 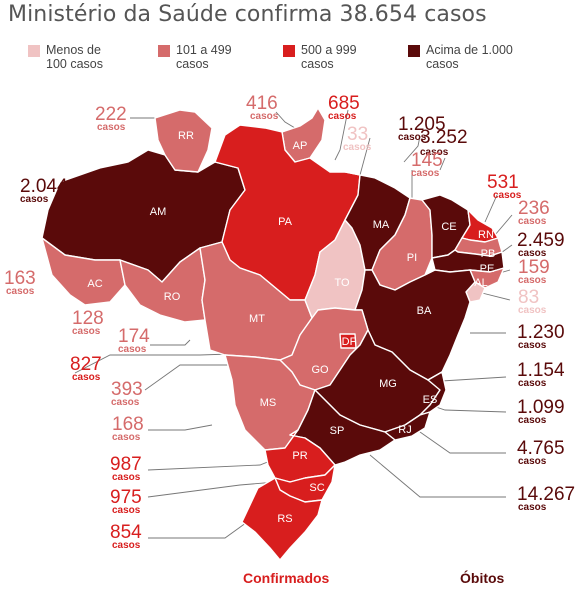 I want to click on state-label-pi: PI, so click(x=412, y=258).